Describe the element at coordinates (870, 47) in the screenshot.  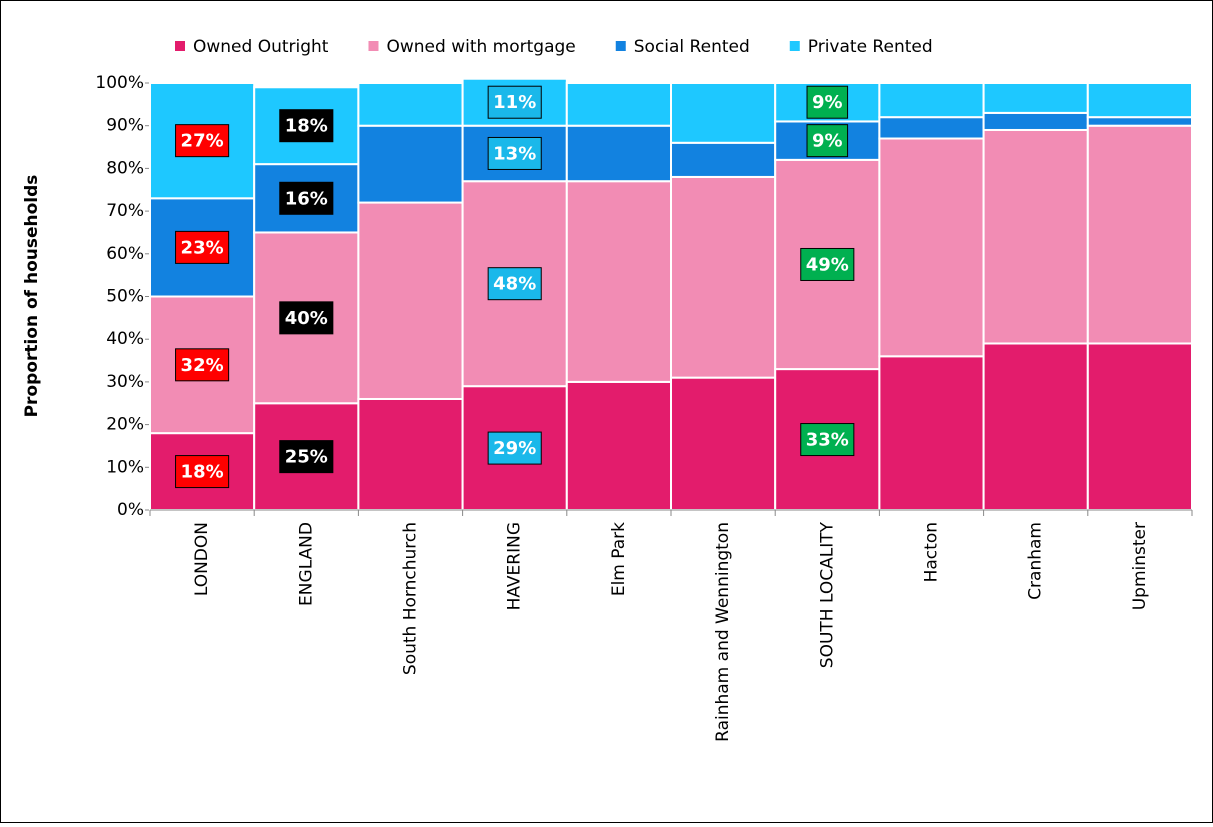
I see `legend-label: Private Rented` at that location.